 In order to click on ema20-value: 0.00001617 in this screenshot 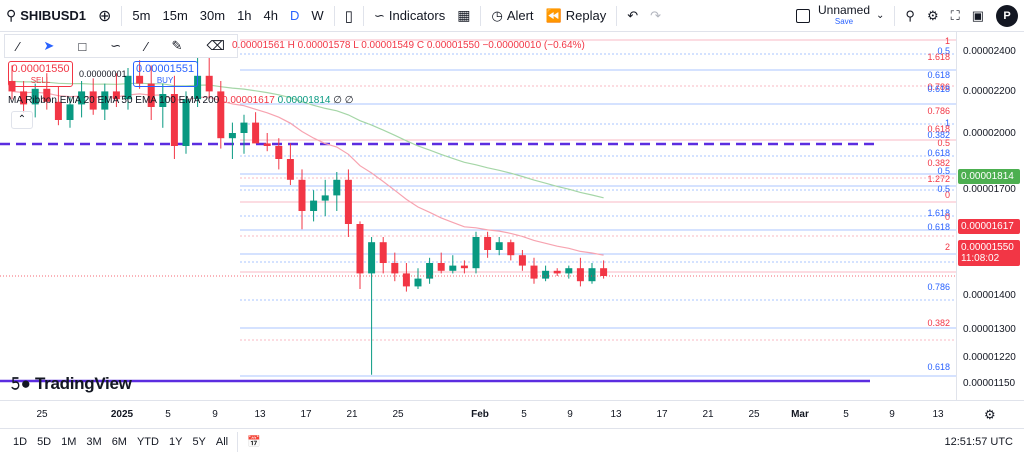, I will do `click(248, 100)`.